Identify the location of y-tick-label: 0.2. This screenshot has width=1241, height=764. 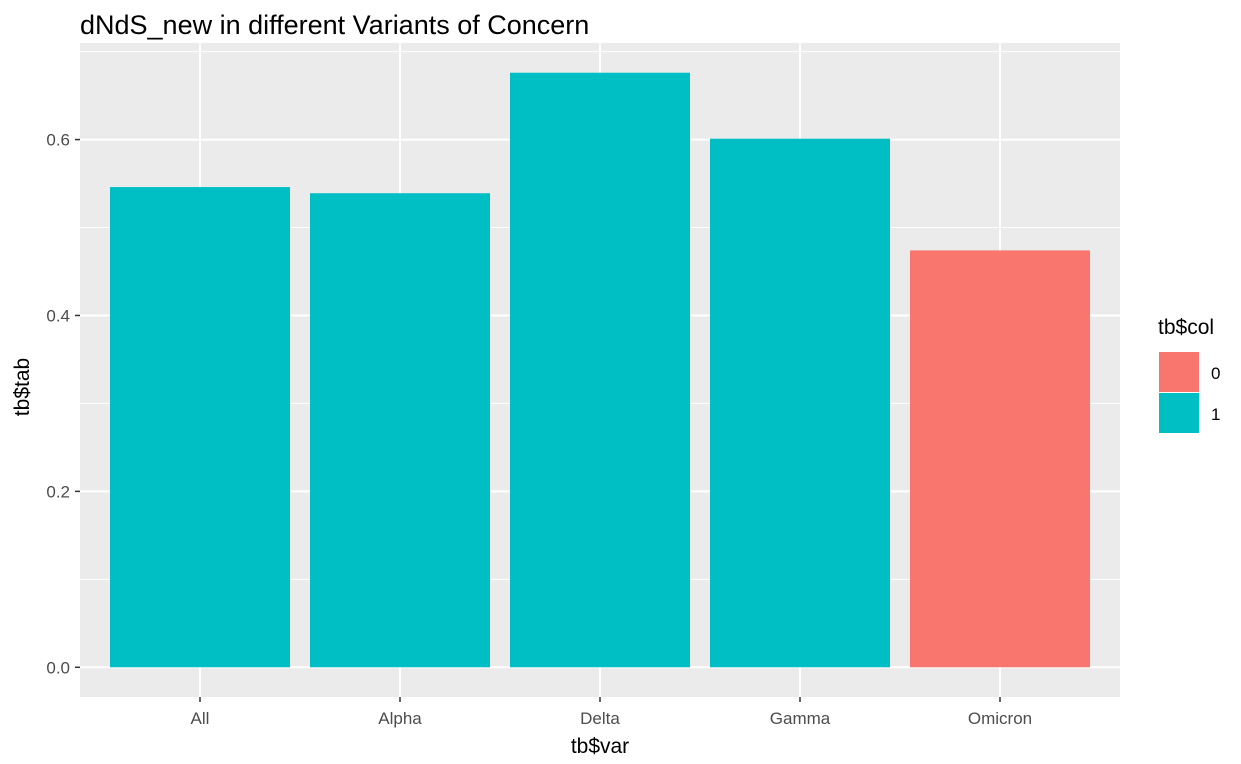
(58, 491).